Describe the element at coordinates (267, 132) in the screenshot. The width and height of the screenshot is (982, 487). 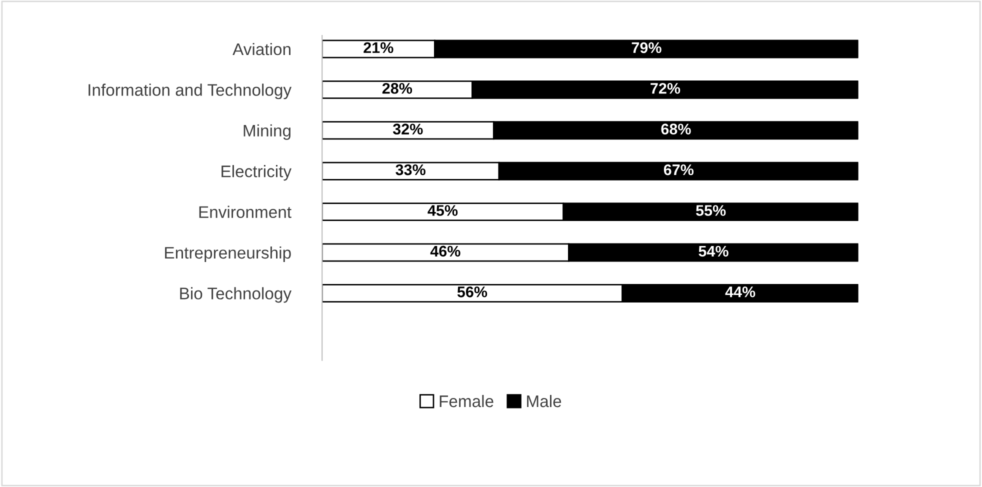
I see `y-tick-label: Mining` at that location.